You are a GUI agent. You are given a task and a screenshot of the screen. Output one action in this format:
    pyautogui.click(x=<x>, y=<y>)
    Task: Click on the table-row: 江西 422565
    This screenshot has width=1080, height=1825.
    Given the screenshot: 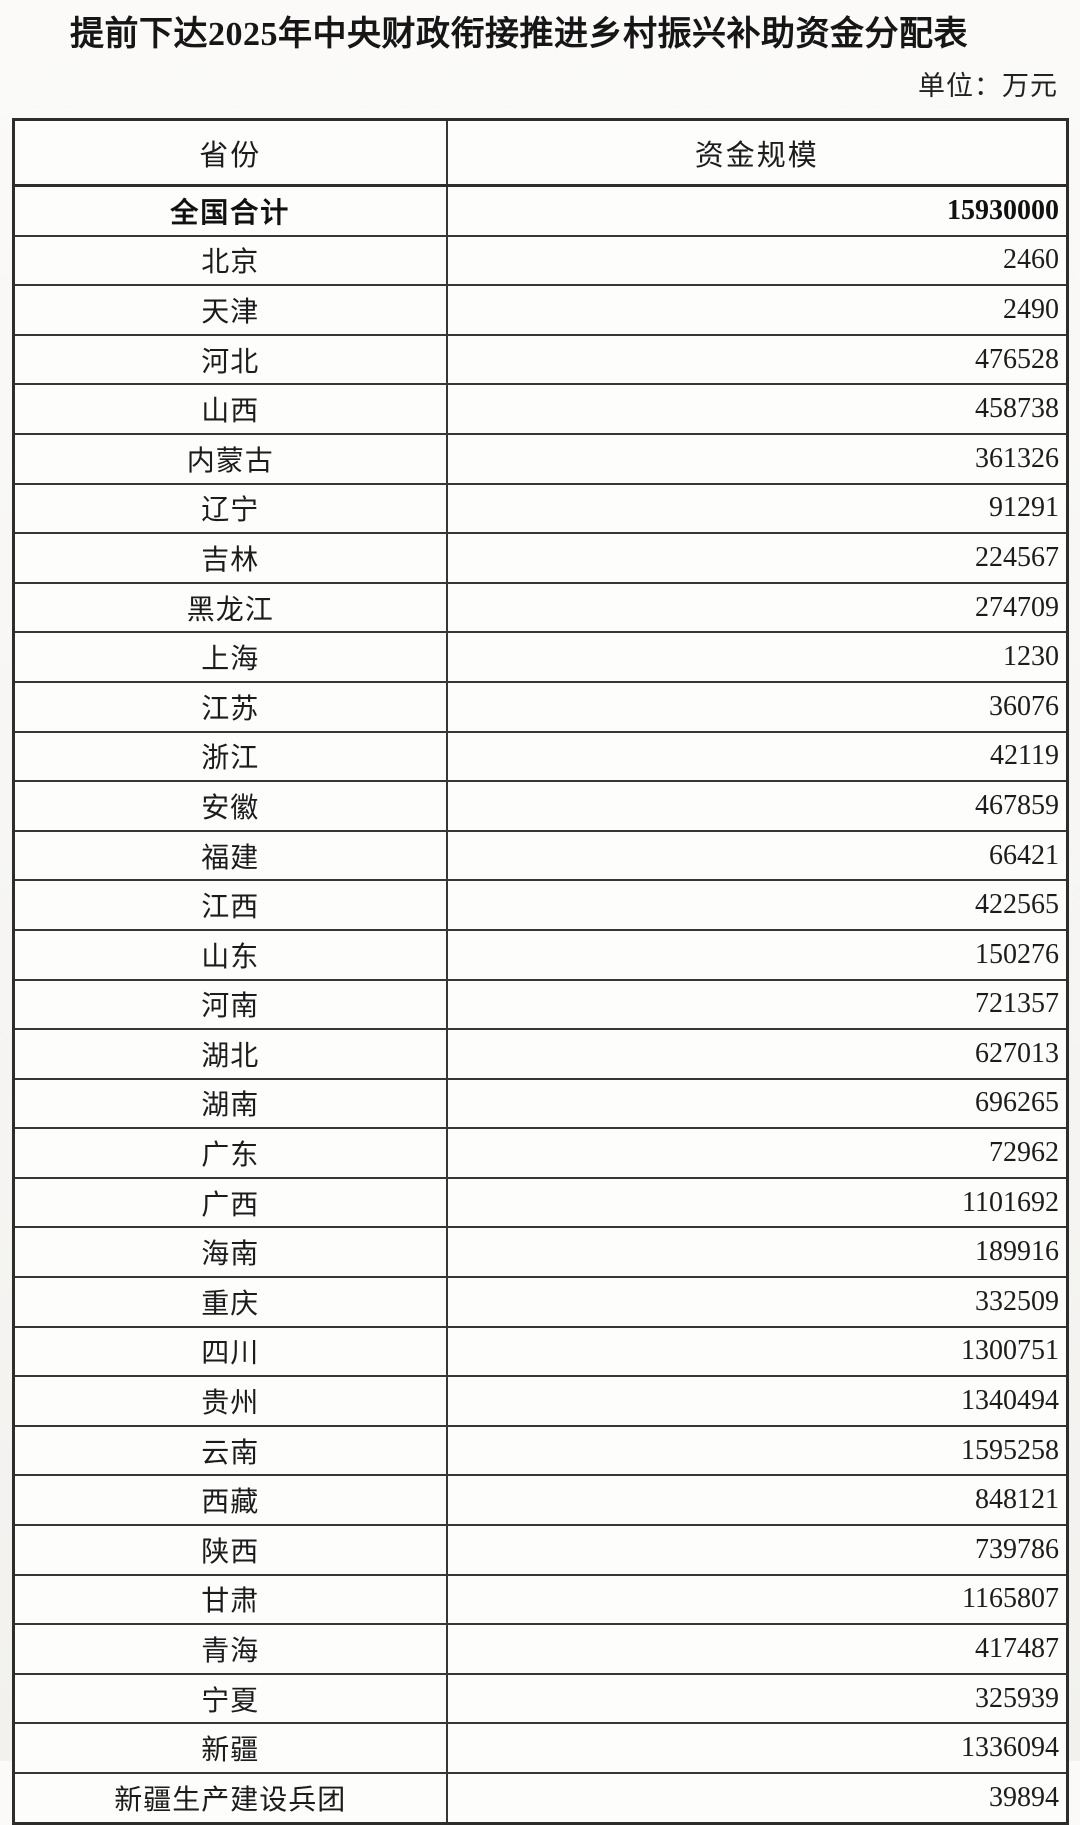 What is the action you would take?
    pyautogui.click(x=540, y=905)
    